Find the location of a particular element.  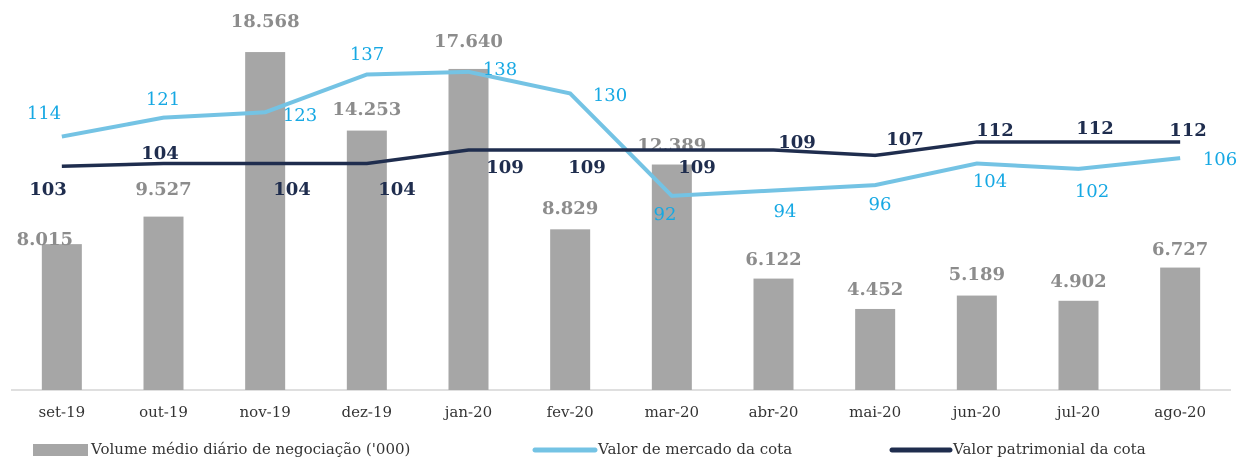

x-tick-label: set-19 is located at coordinates (61, 412).